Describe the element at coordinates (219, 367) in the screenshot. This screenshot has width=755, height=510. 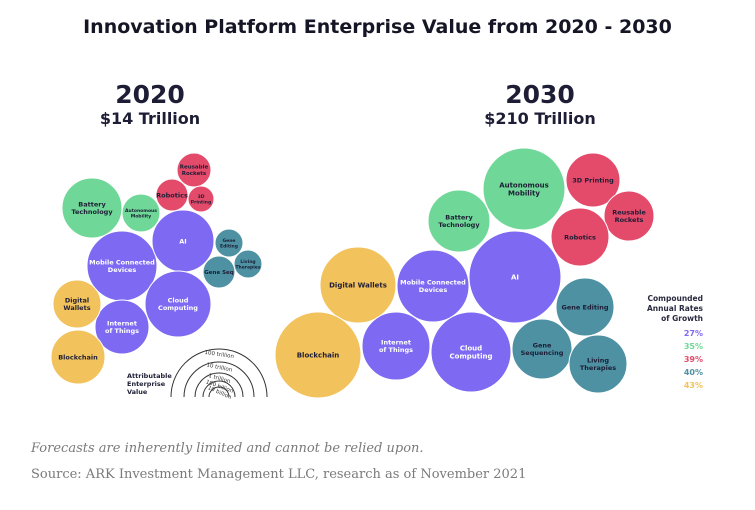
I see `scale-ring-label: 10 trillion` at that location.